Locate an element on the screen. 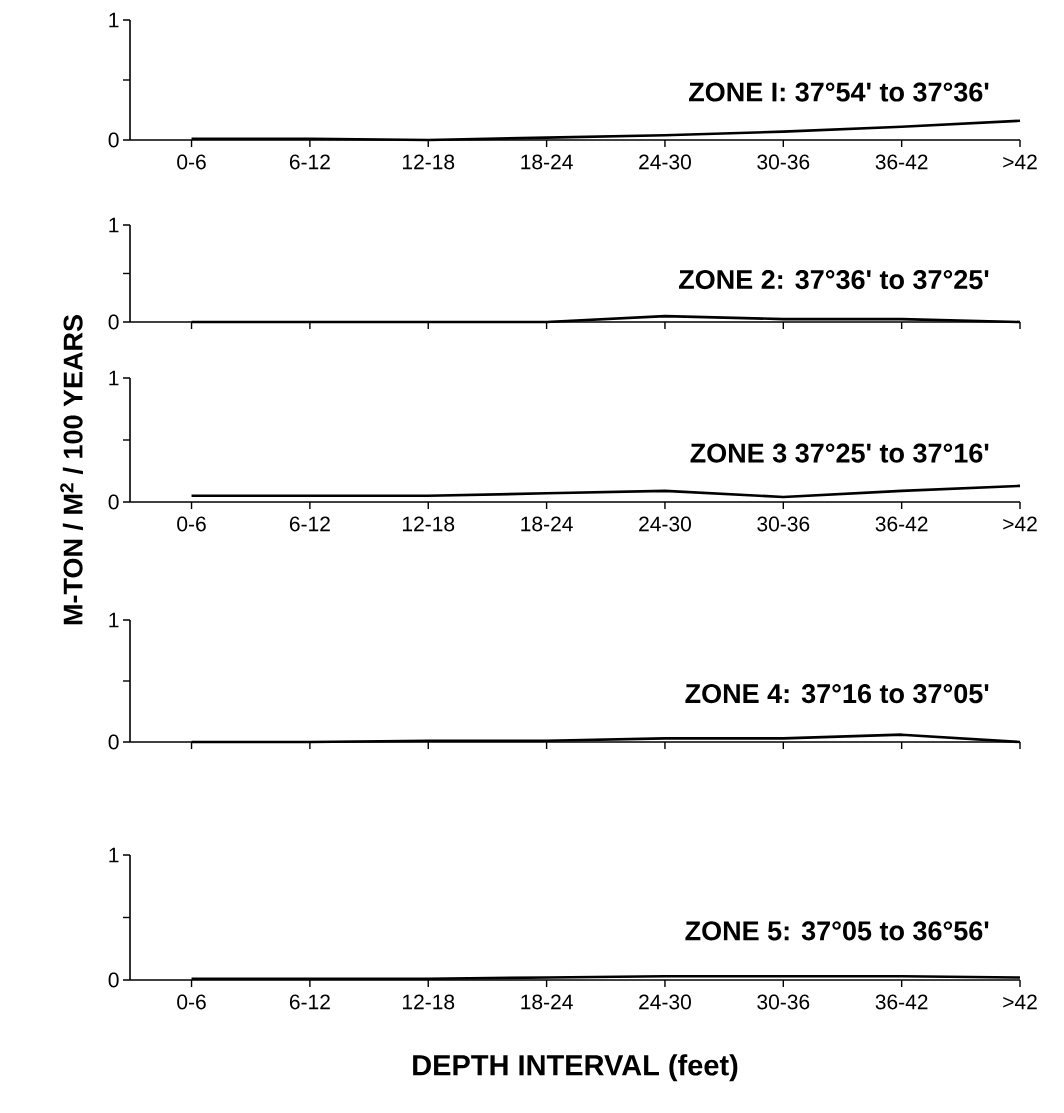 The width and height of the screenshot is (1064, 1113). text: ZONE I: 37°54' to 37°36' is located at coordinates (839, 92).